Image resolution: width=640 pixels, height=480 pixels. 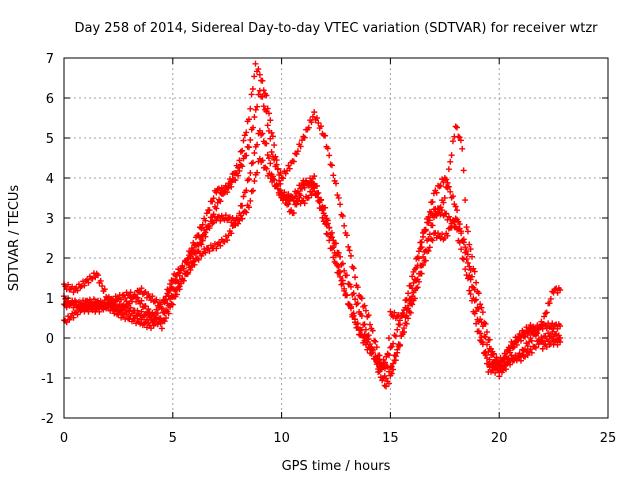 I want to click on y-tick-label: -1, so click(x=47, y=379).